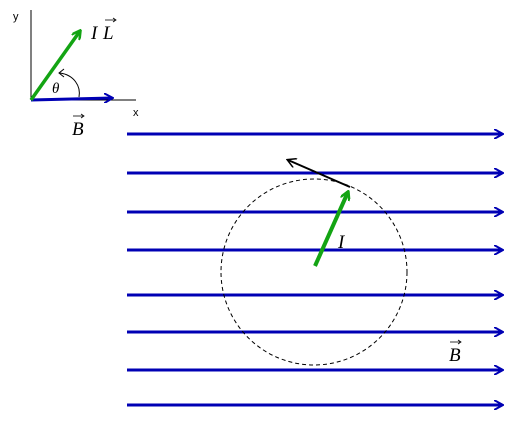 This screenshot has height=424, width=523. I want to click on field-b-label: B, so click(455, 355).